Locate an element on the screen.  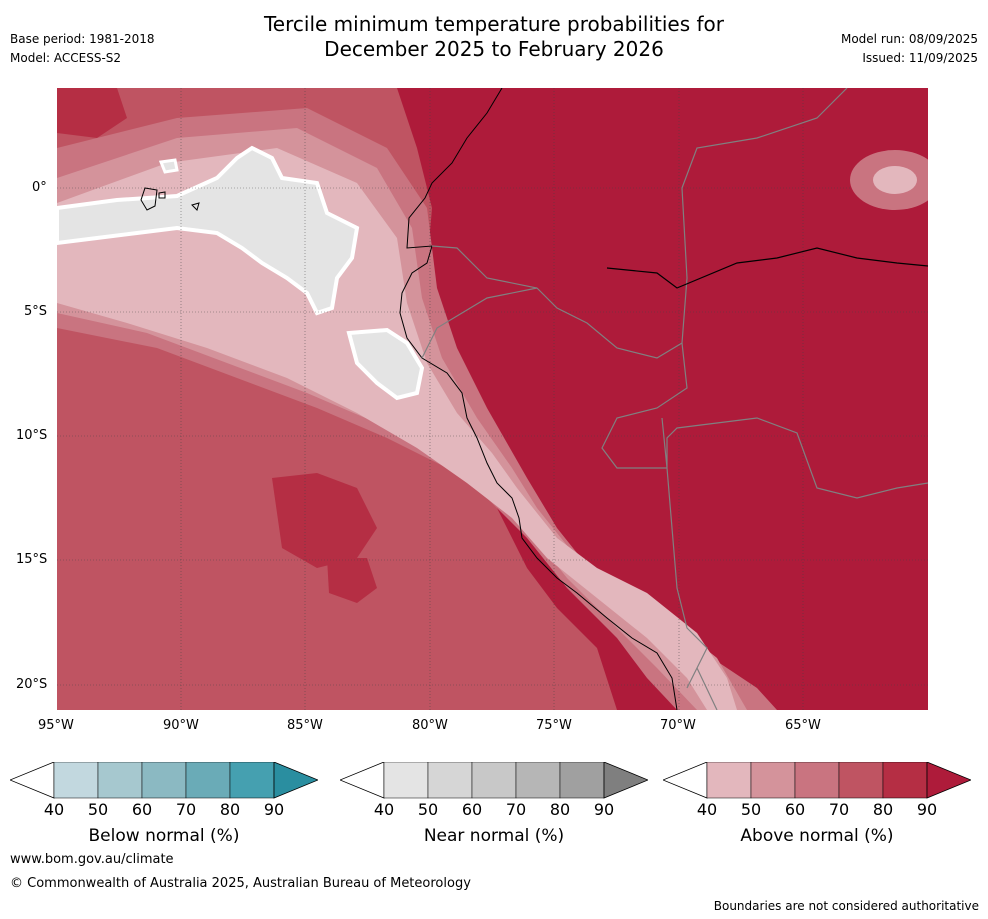
island-galapagos is located at coordinates (170, 199).